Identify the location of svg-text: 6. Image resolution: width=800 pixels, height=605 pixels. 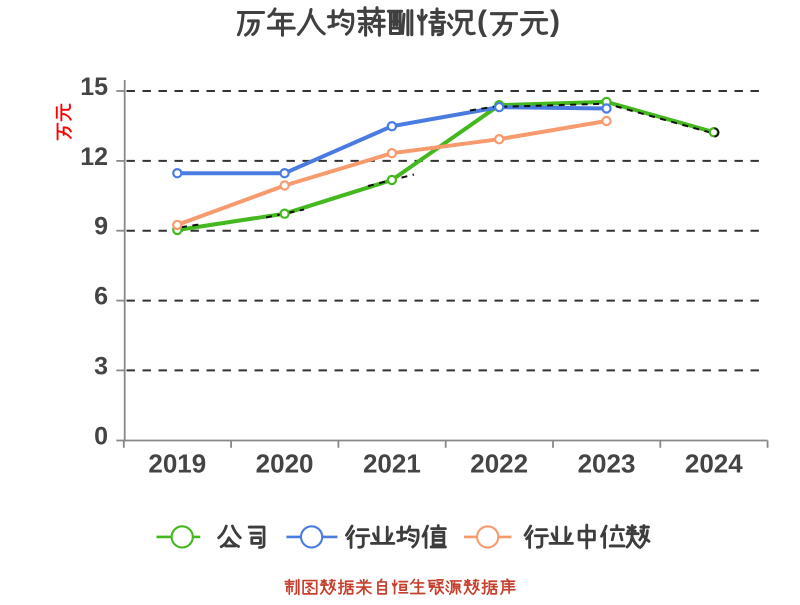
(101, 297).